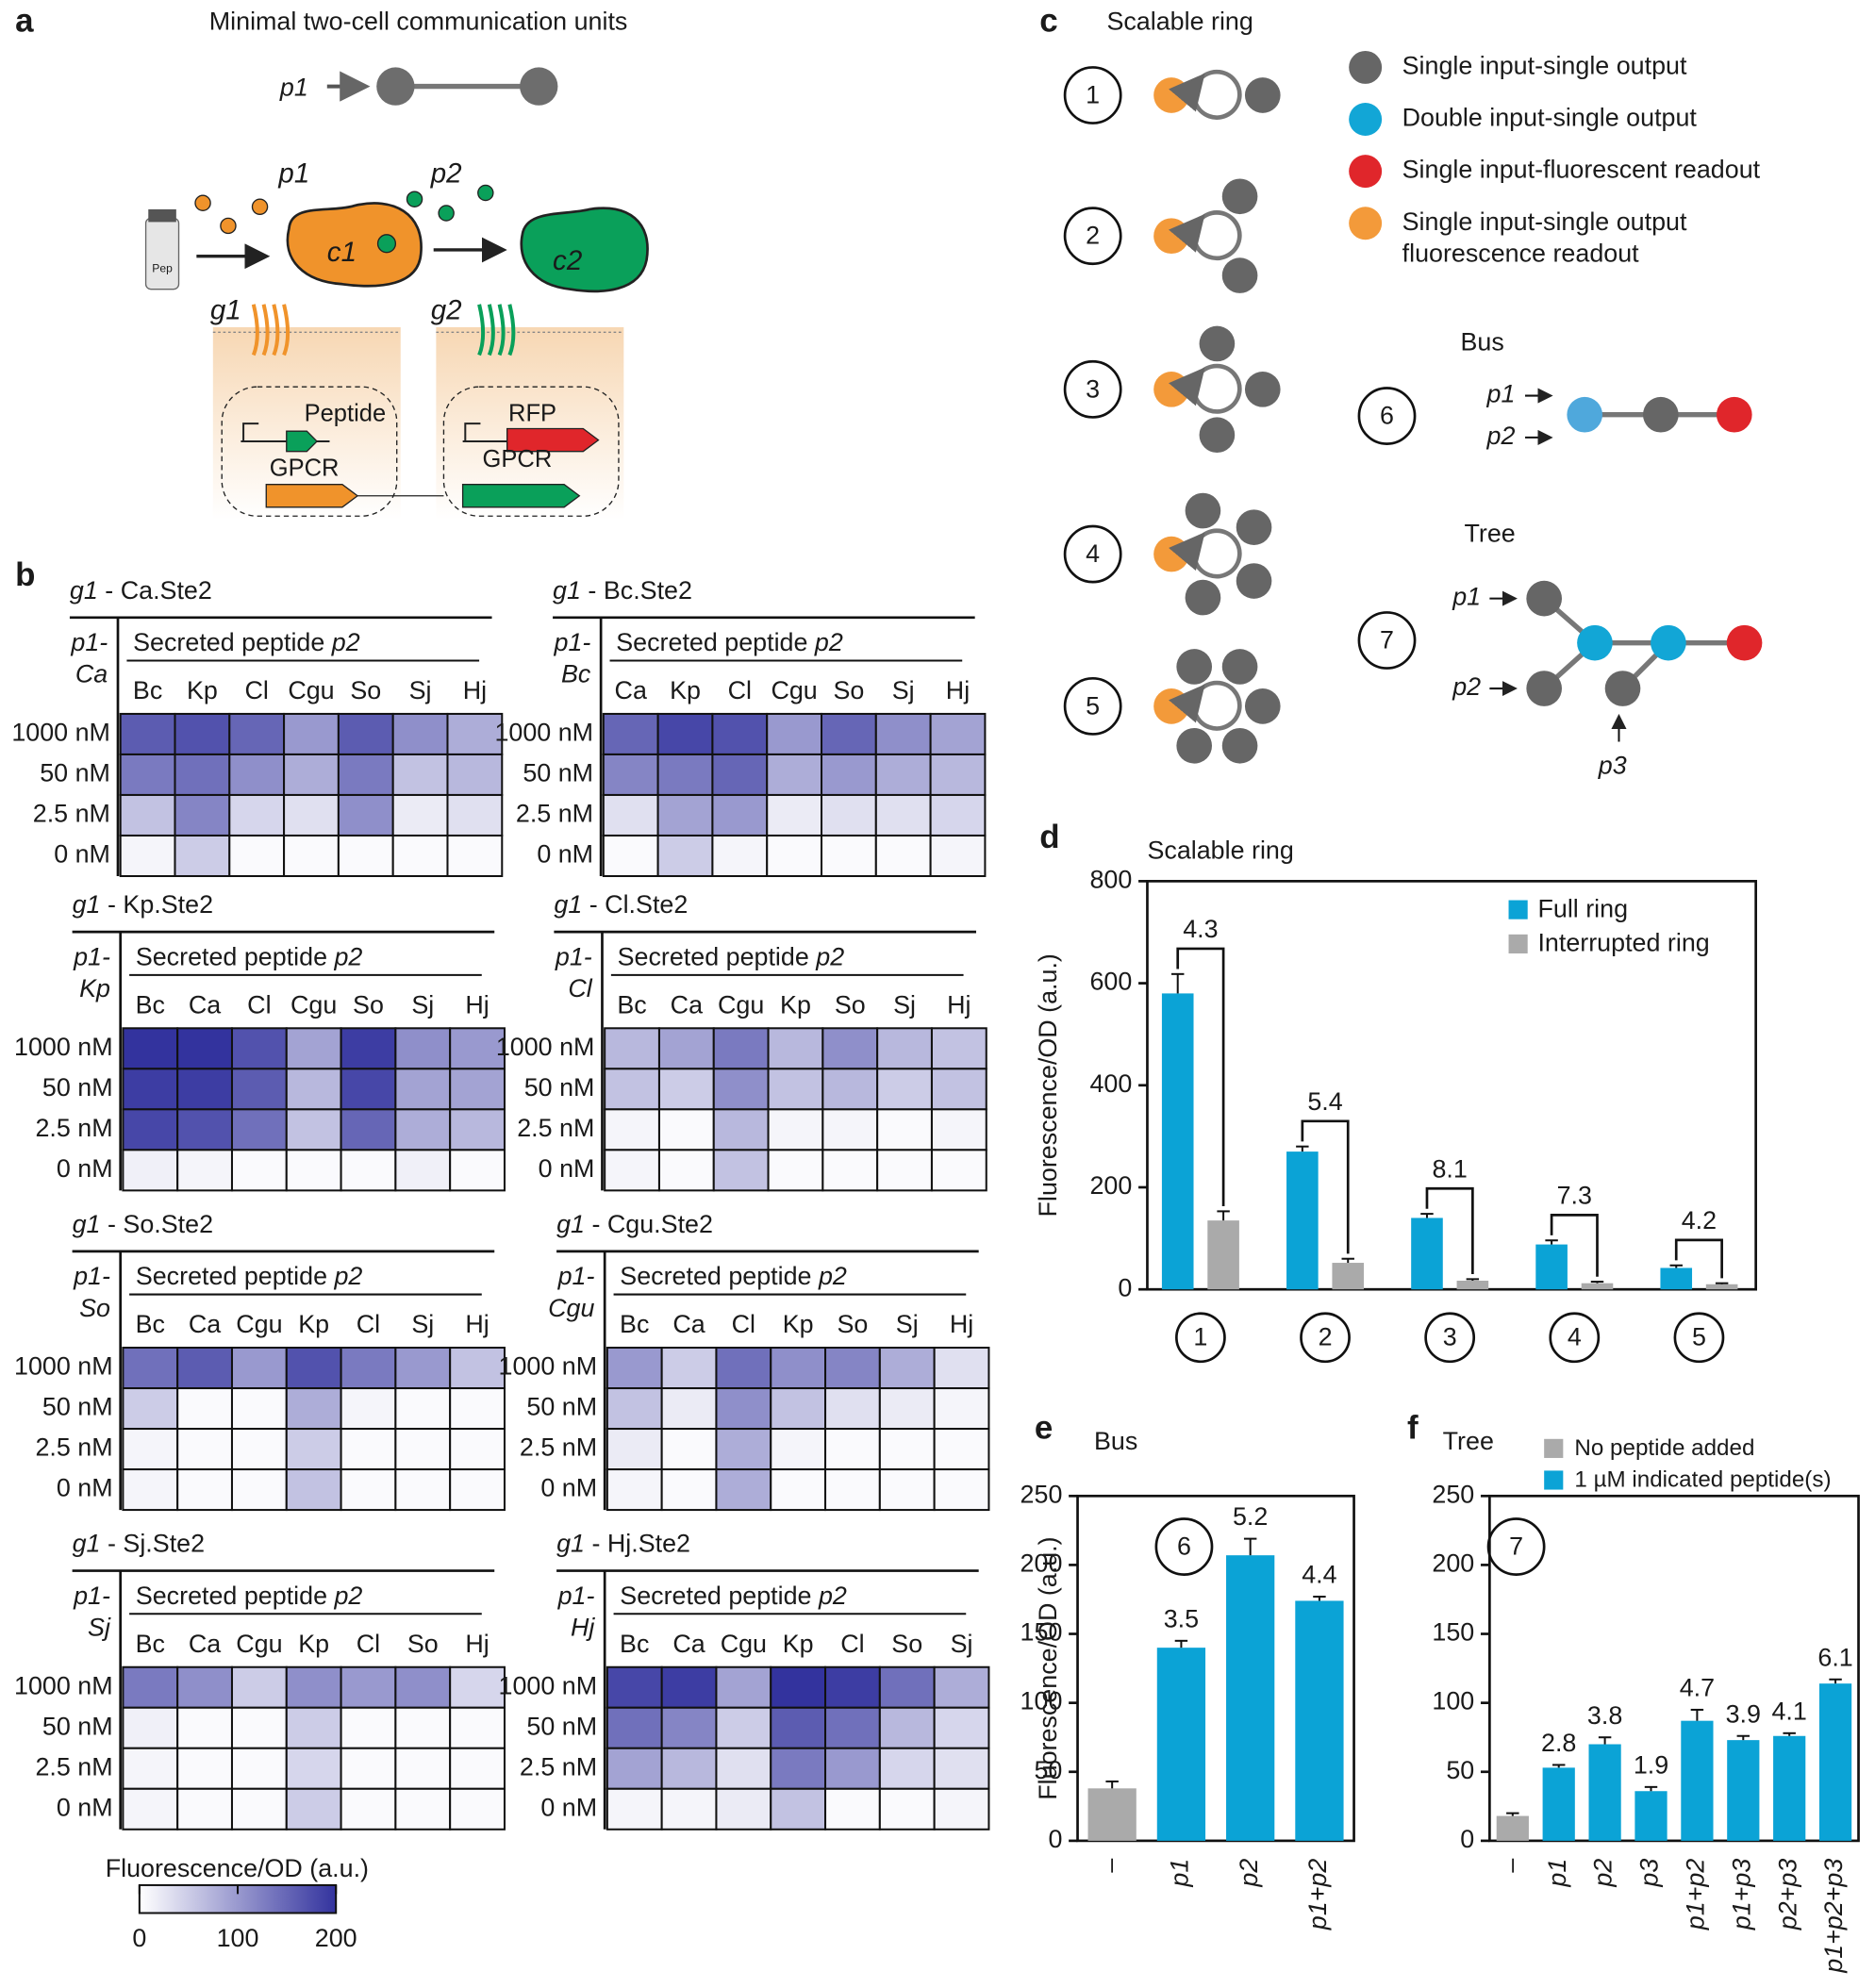  Describe the element at coordinates (1110, 1083) in the screenshot. I see `y-tick-label: 400` at that location.